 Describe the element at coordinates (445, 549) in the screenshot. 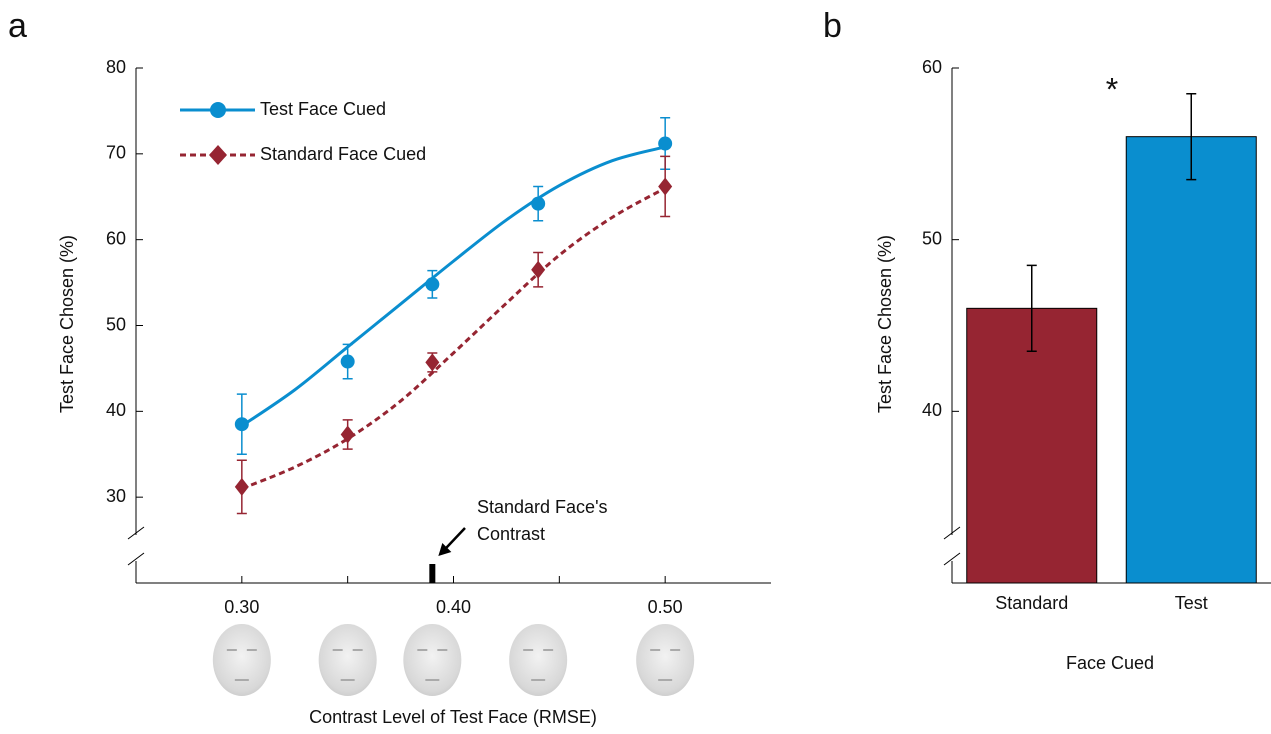

I see `annotation-arrowhead` at that location.